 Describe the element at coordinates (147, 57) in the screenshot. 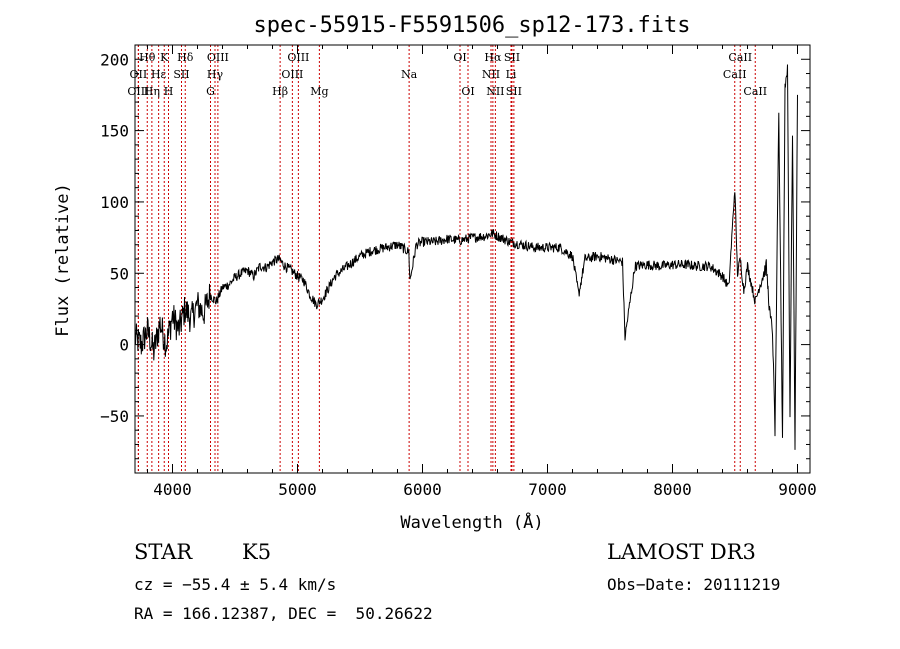

I see `marker-label: Hθ` at that location.